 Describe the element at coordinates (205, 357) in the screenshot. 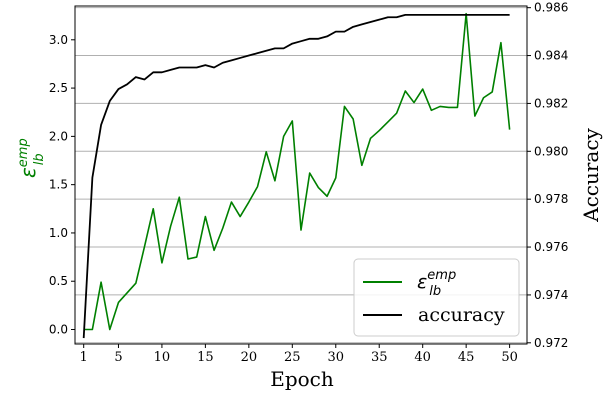

I see `x-tick-label: 15` at that location.